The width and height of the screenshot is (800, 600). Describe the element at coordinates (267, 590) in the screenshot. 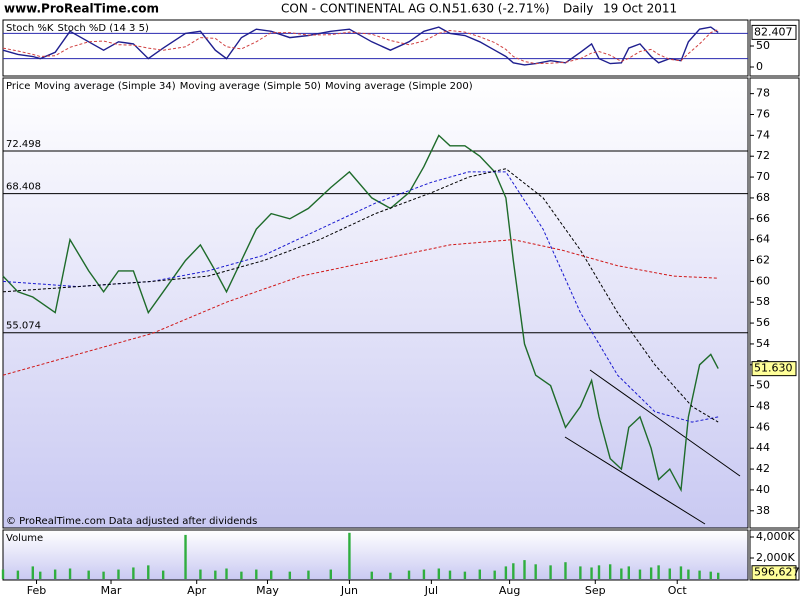

I see `x-tick-label: May` at that location.